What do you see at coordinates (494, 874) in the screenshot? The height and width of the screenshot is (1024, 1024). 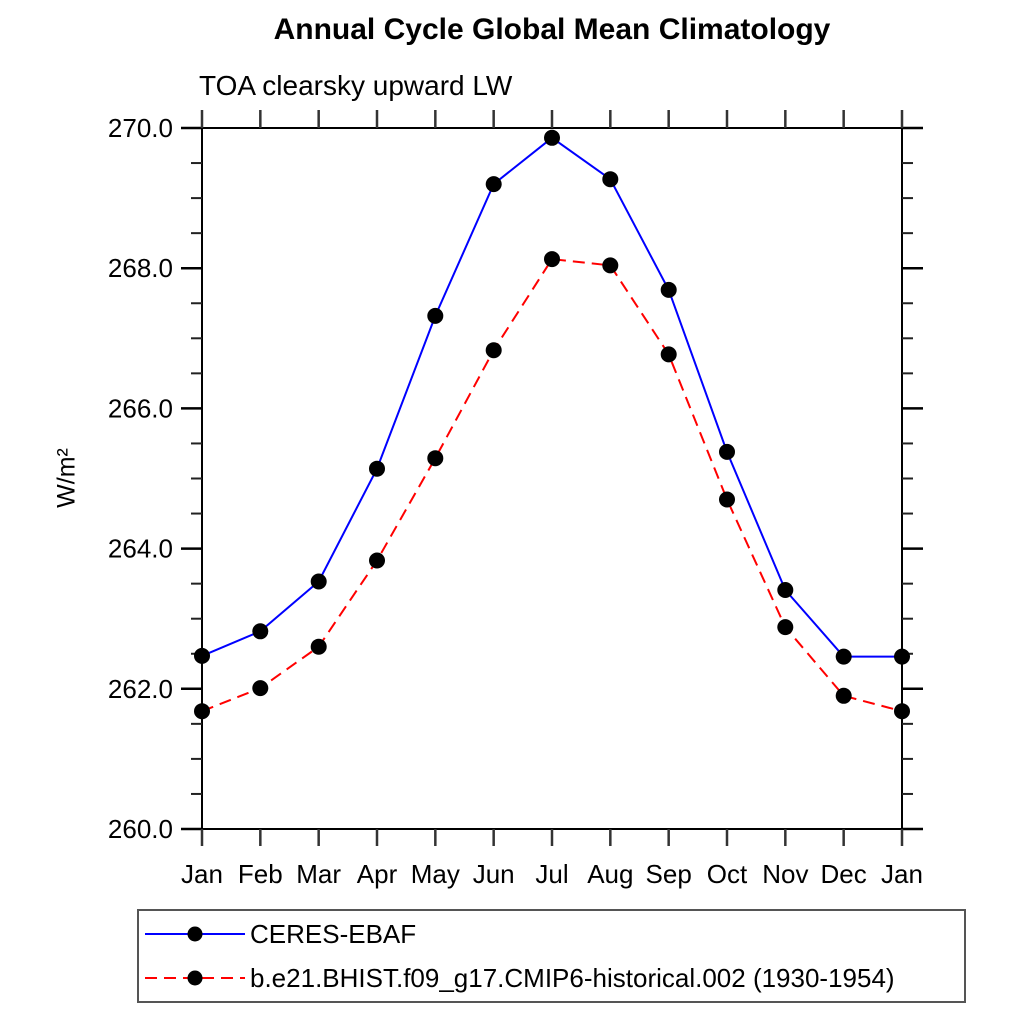 I see `x-tick-label: Jun` at bounding box center [494, 874].